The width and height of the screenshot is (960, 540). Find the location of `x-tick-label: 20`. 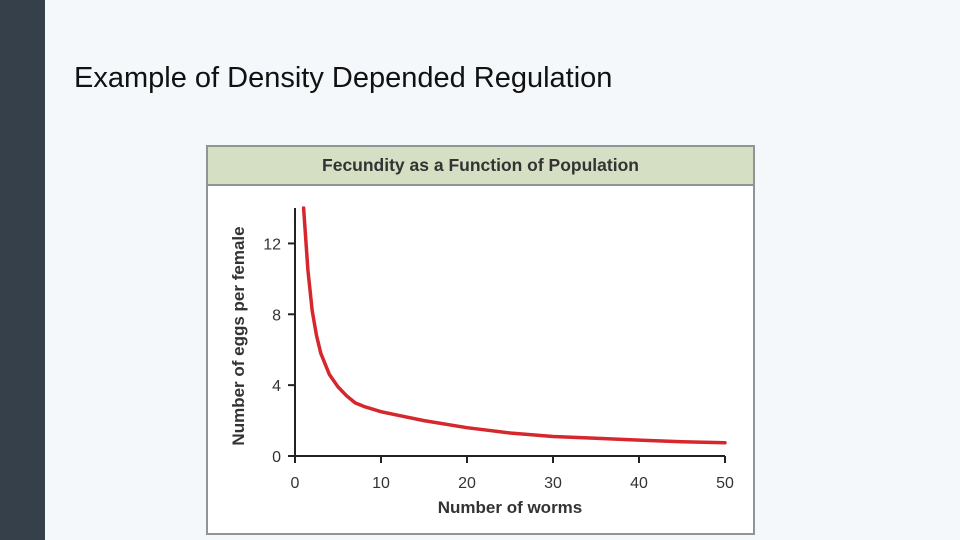

x-tick-label: 20 is located at coordinates (467, 483).